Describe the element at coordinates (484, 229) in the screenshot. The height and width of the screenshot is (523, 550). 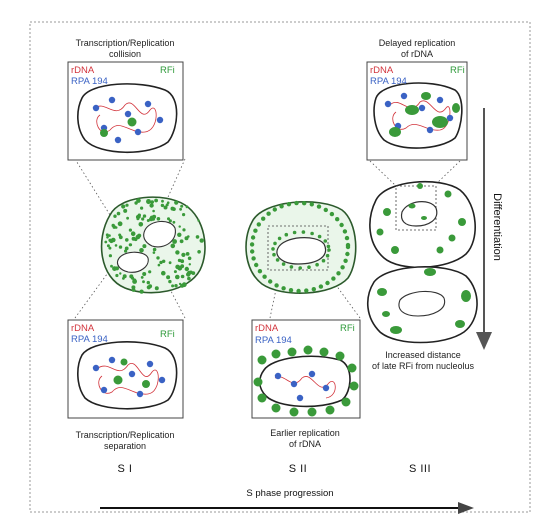
I see `differentiation-arrow` at that location.